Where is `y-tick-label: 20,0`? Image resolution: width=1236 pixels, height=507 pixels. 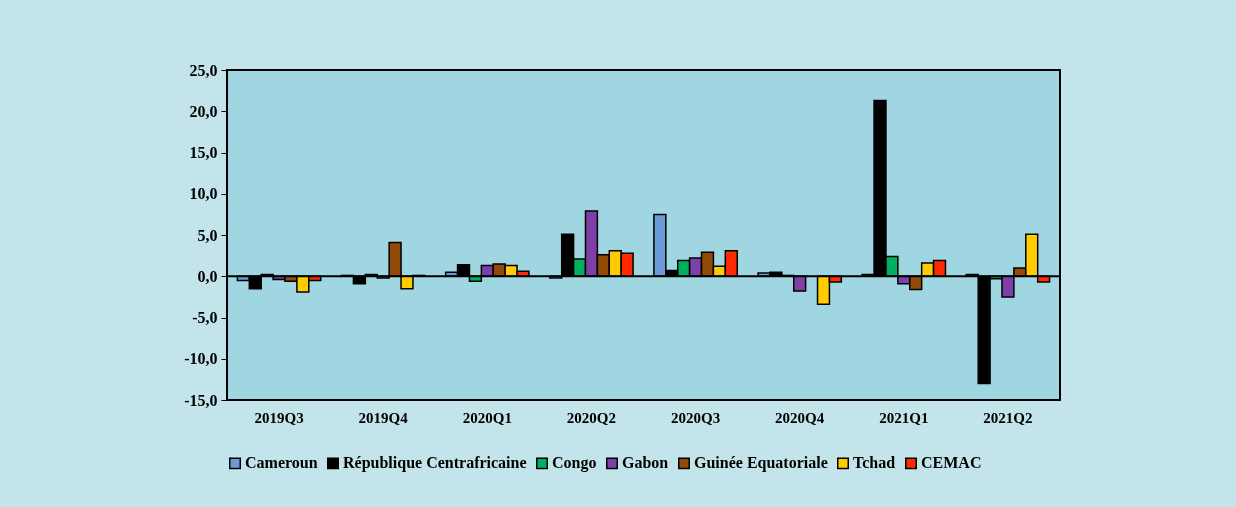 y-tick-label: 20,0 is located at coordinates (203, 111).